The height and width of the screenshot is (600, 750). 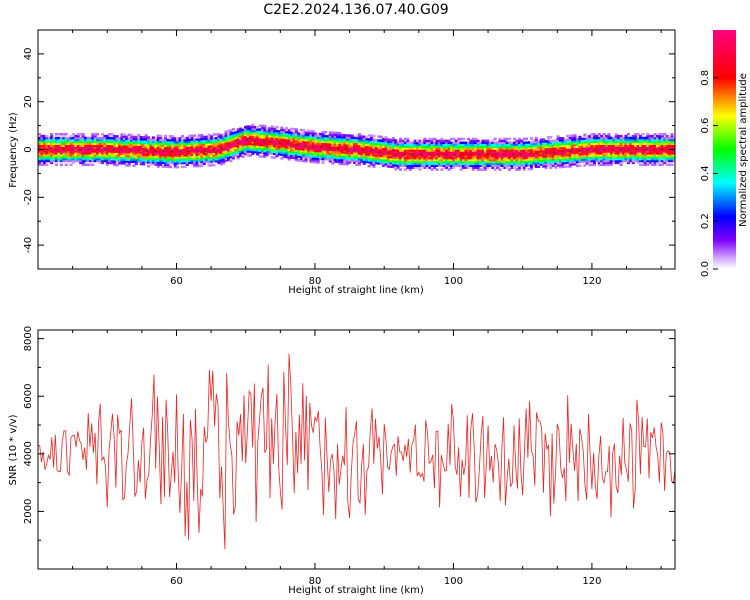 What do you see at coordinates (28, 245) in the screenshot?
I see `y-tick-label: -40` at bounding box center [28, 245].